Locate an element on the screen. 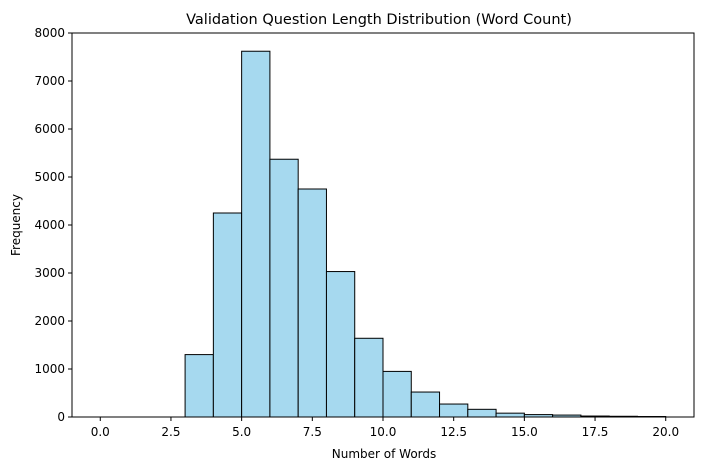 This screenshot has height=474, width=704. x-tick-label: 2.5 is located at coordinates (170, 432).